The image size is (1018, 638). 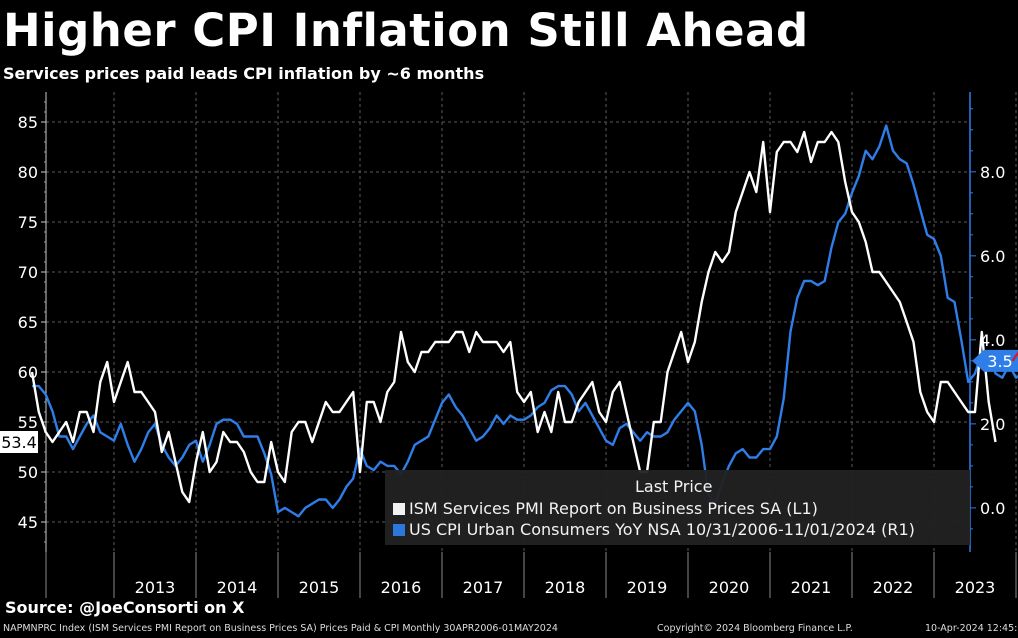 What do you see at coordinates (28, 472) in the screenshot?
I see `left-tick-label: 50` at bounding box center [28, 472].